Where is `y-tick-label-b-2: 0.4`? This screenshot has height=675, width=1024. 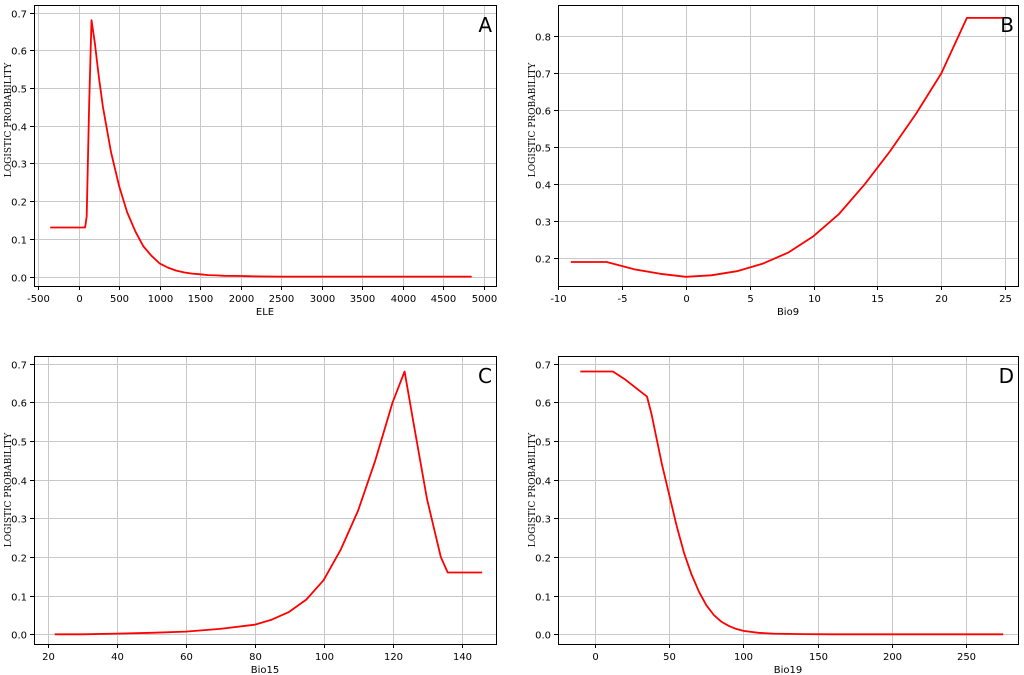
y-tick-label-b-2: 0.4 is located at coordinates (543, 186).